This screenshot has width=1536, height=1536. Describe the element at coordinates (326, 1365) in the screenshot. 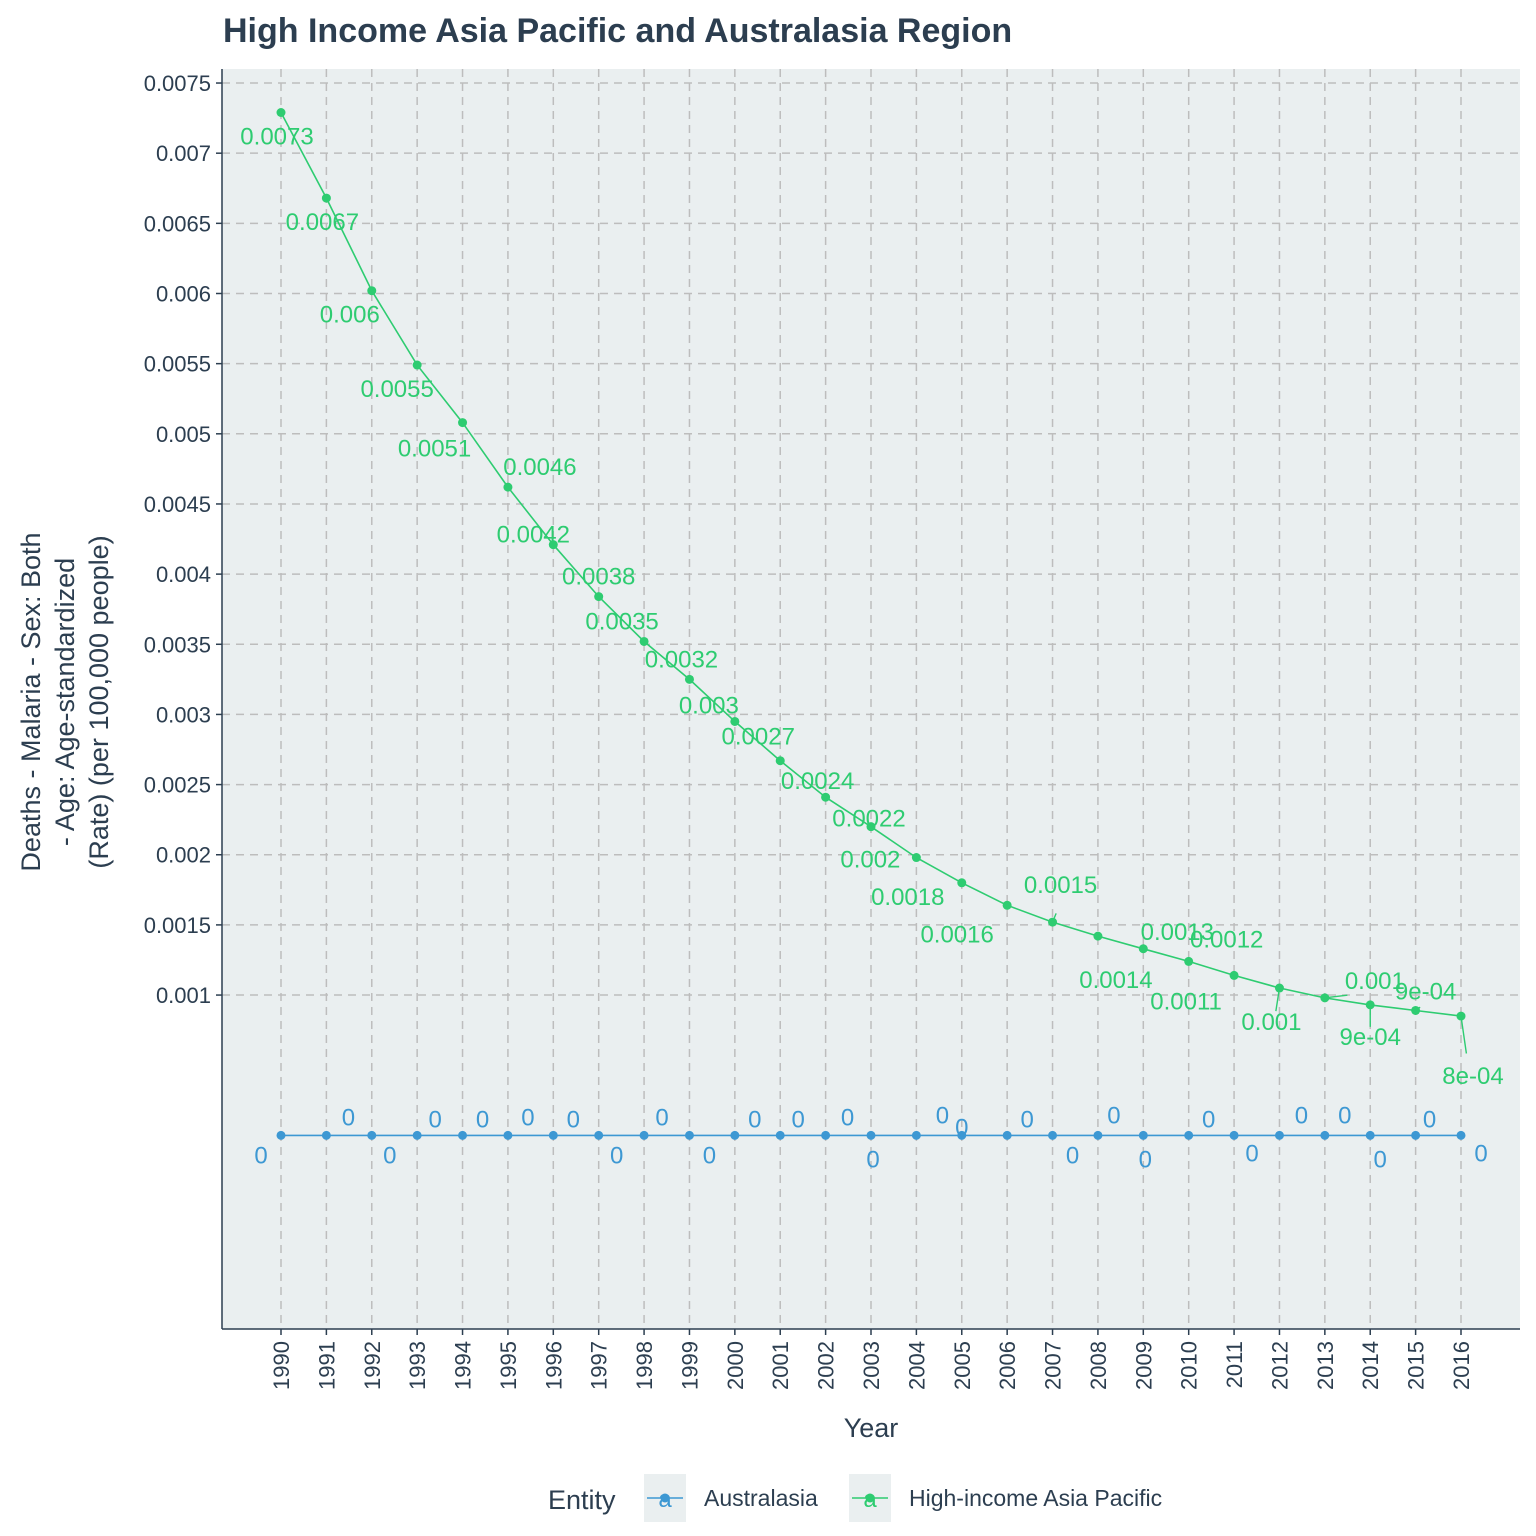

I see `x-tick-label: 1991` at that location.